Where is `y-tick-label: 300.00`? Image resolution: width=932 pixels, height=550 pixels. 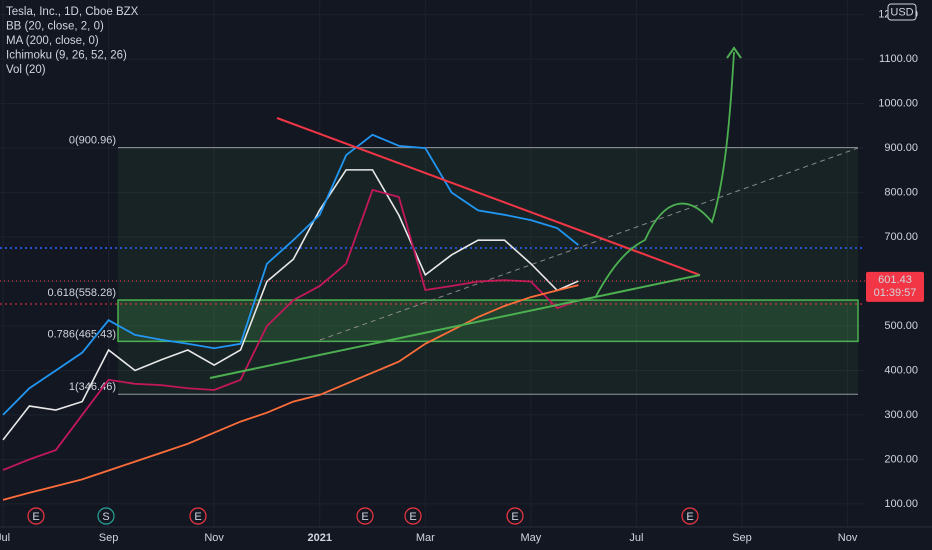
y-tick-label: 300.00 is located at coordinates (901, 415).